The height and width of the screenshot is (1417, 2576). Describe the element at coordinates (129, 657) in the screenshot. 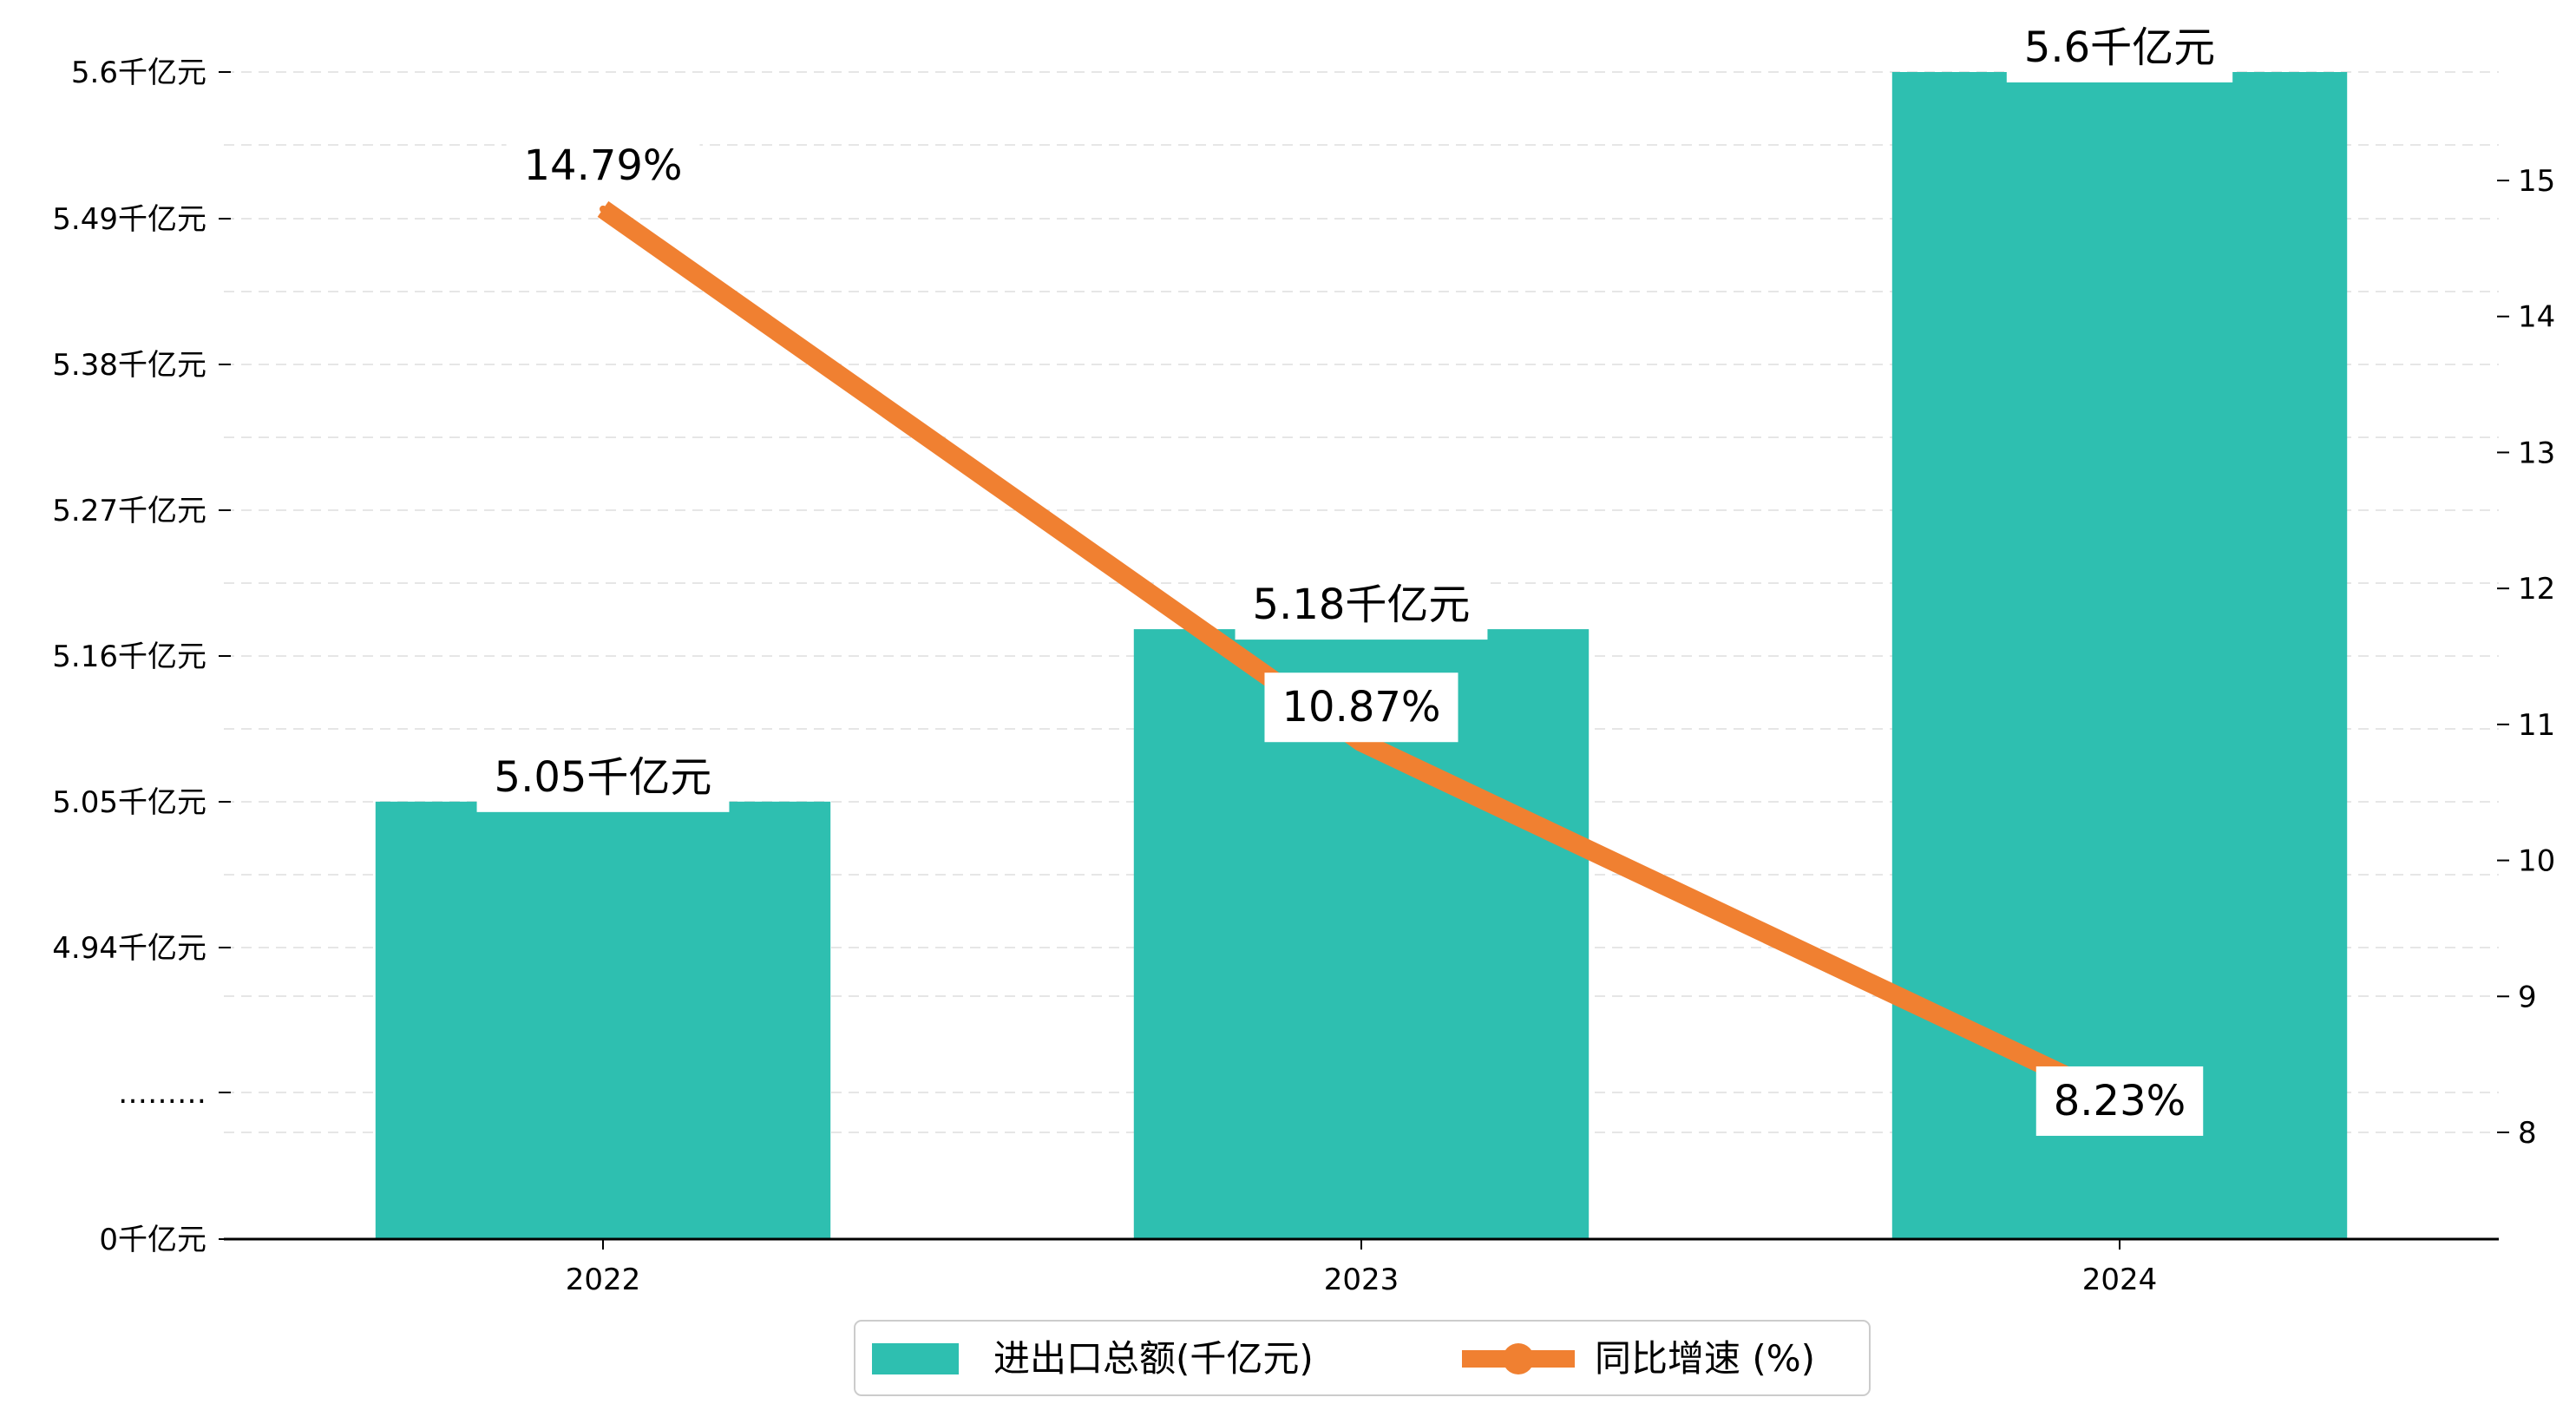

I see `y-left-tick-label: 5.16千亿元` at that location.